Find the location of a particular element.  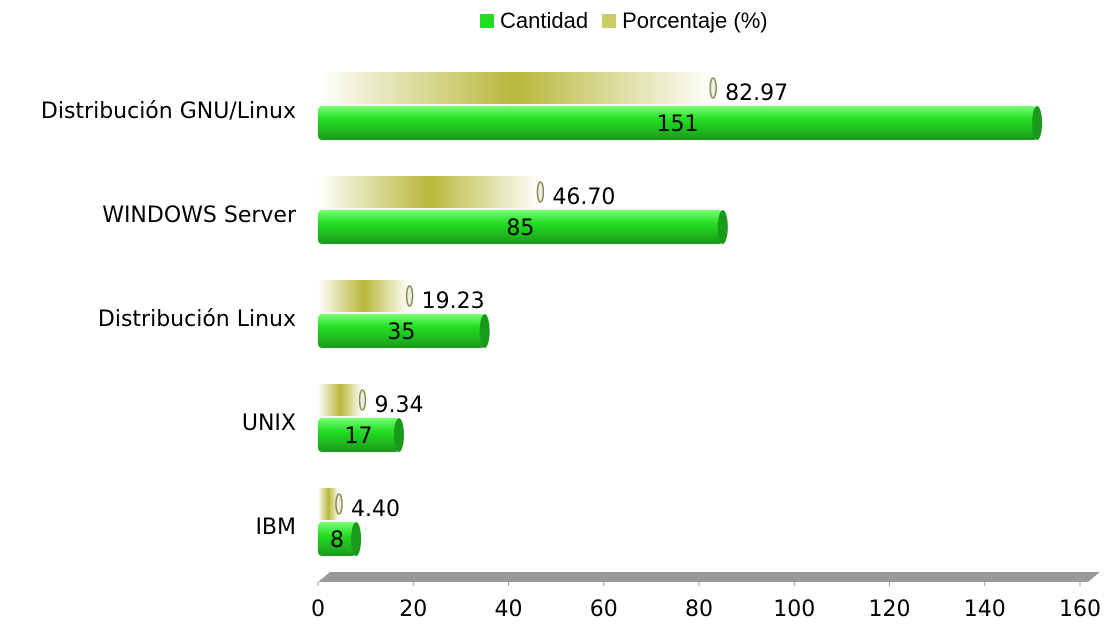

x-tick-label: 60 is located at coordinates (604, 609).